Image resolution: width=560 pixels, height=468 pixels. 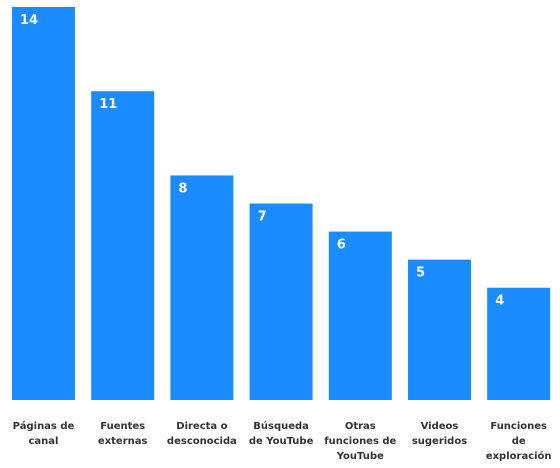 I want to click on category-label-line: de, so click(x=519, y=441).